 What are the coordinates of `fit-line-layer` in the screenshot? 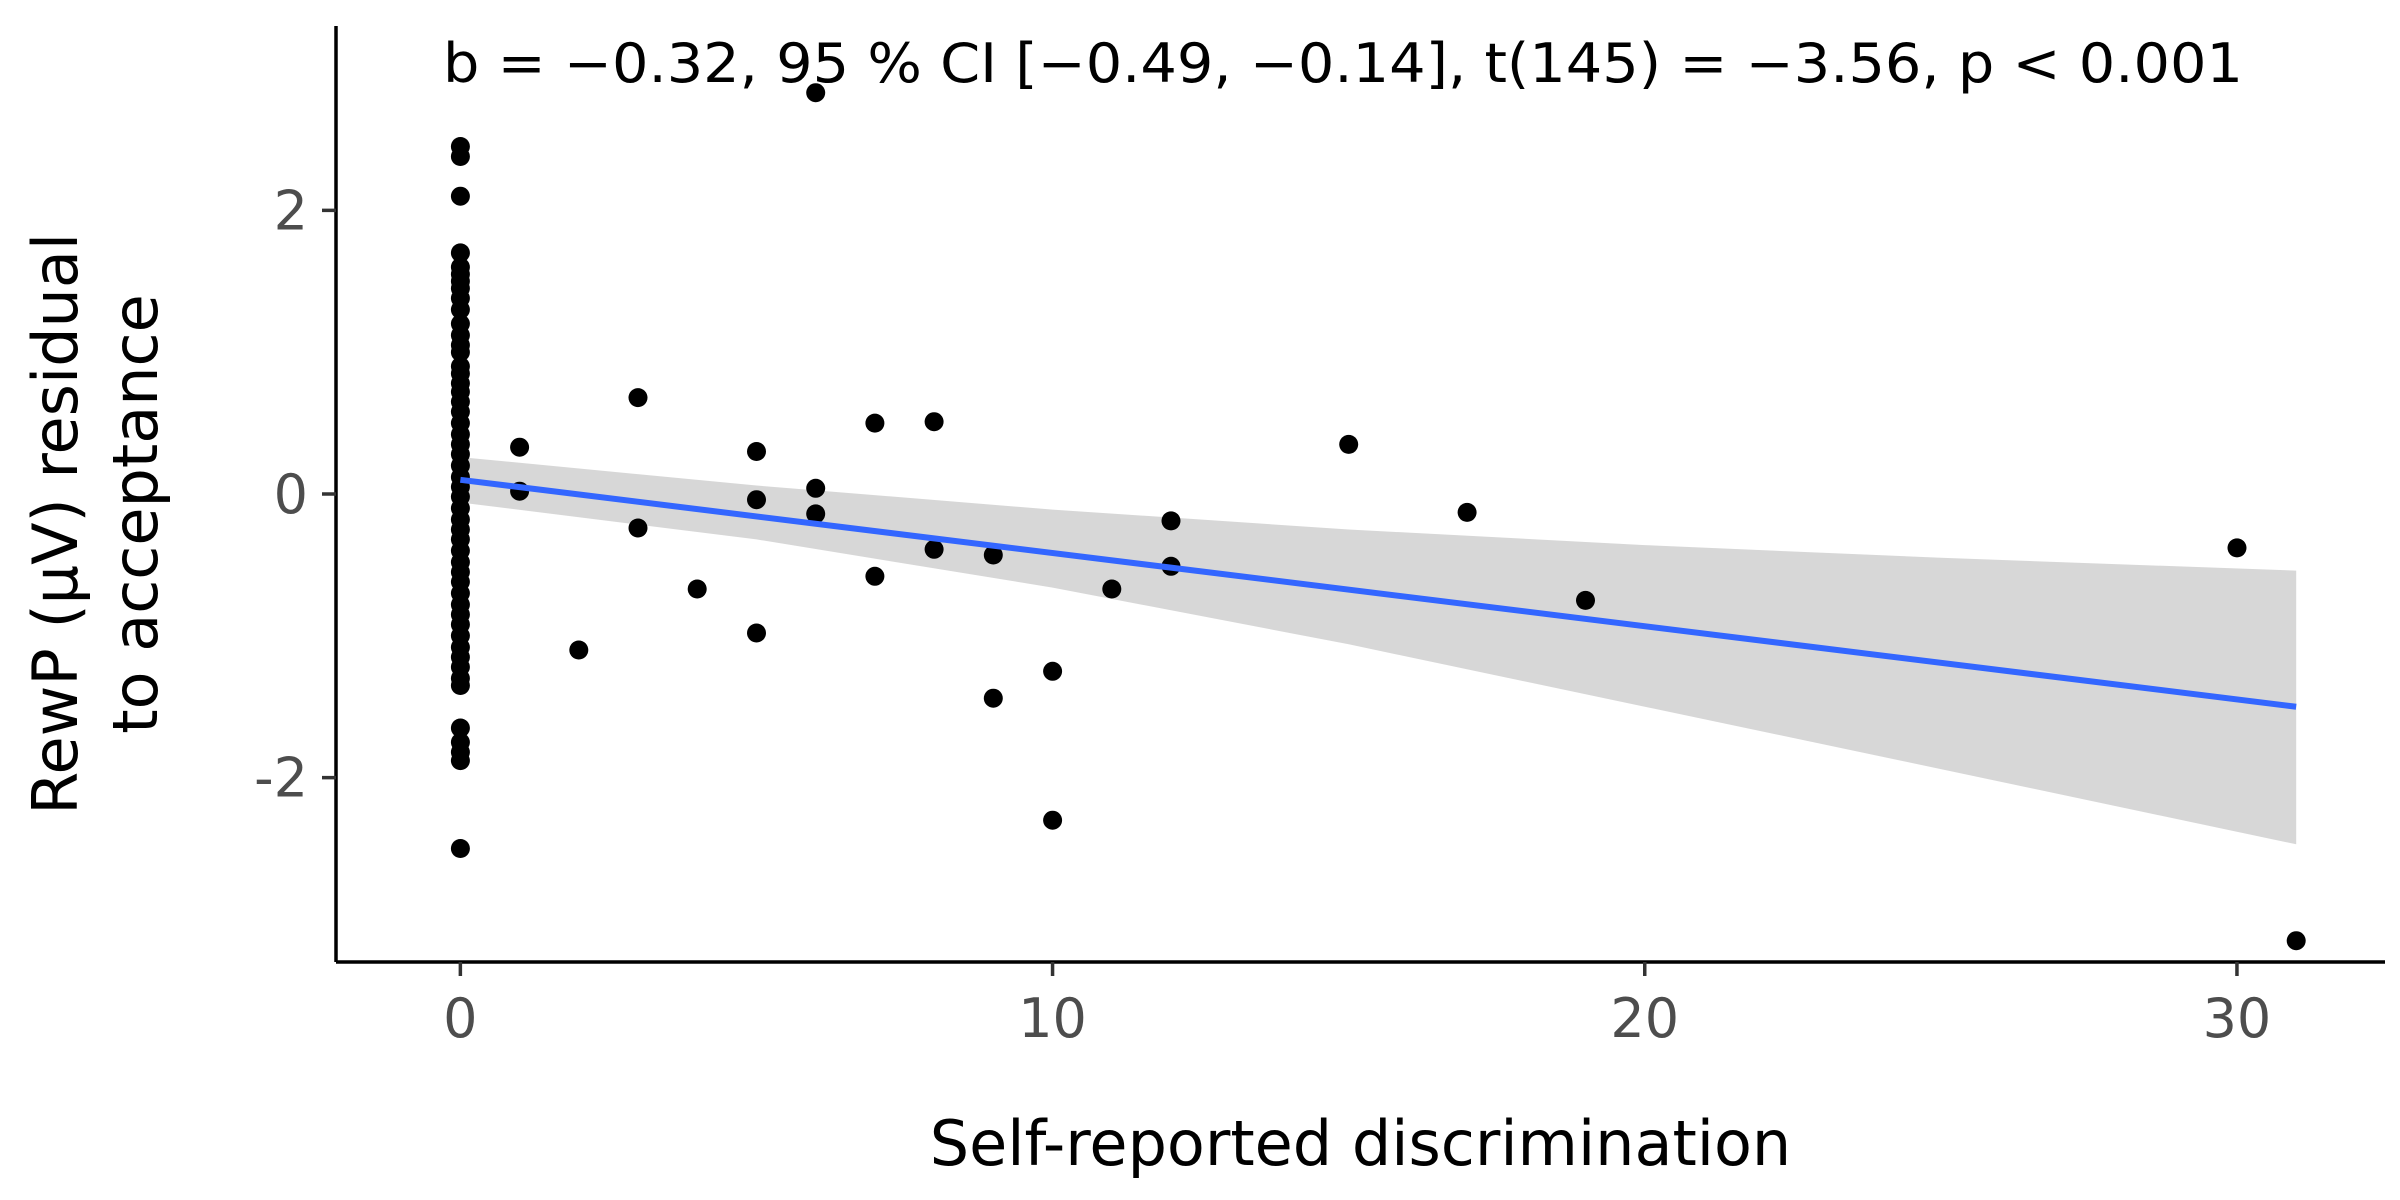 It's located at (1378, 593).